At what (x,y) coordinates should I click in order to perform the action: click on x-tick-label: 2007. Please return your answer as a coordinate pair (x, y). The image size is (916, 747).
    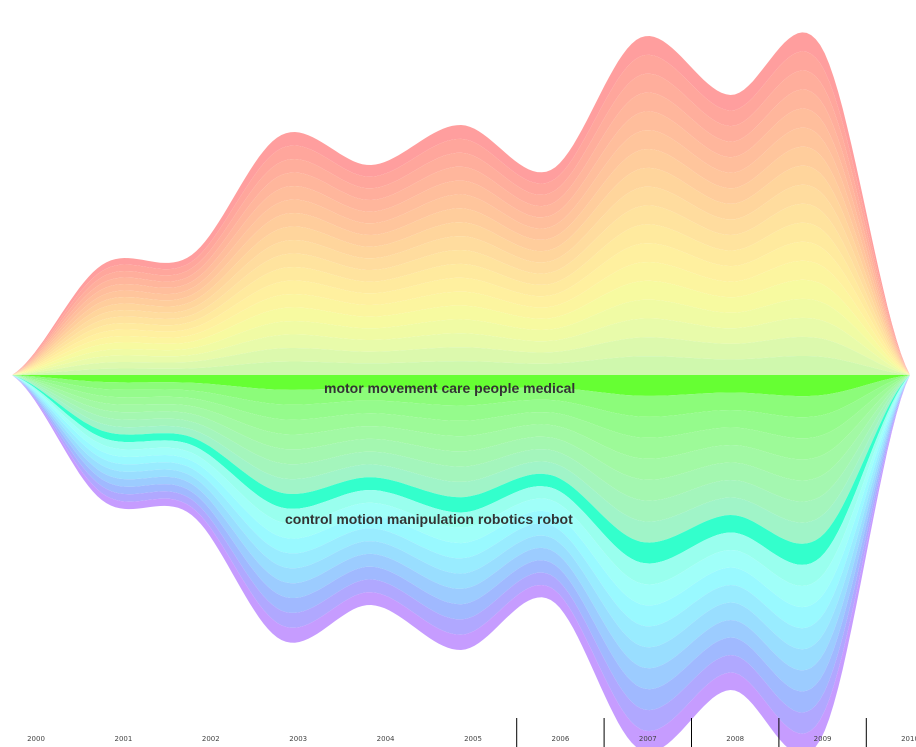
    Looking at the image, I should click on (648, 739).